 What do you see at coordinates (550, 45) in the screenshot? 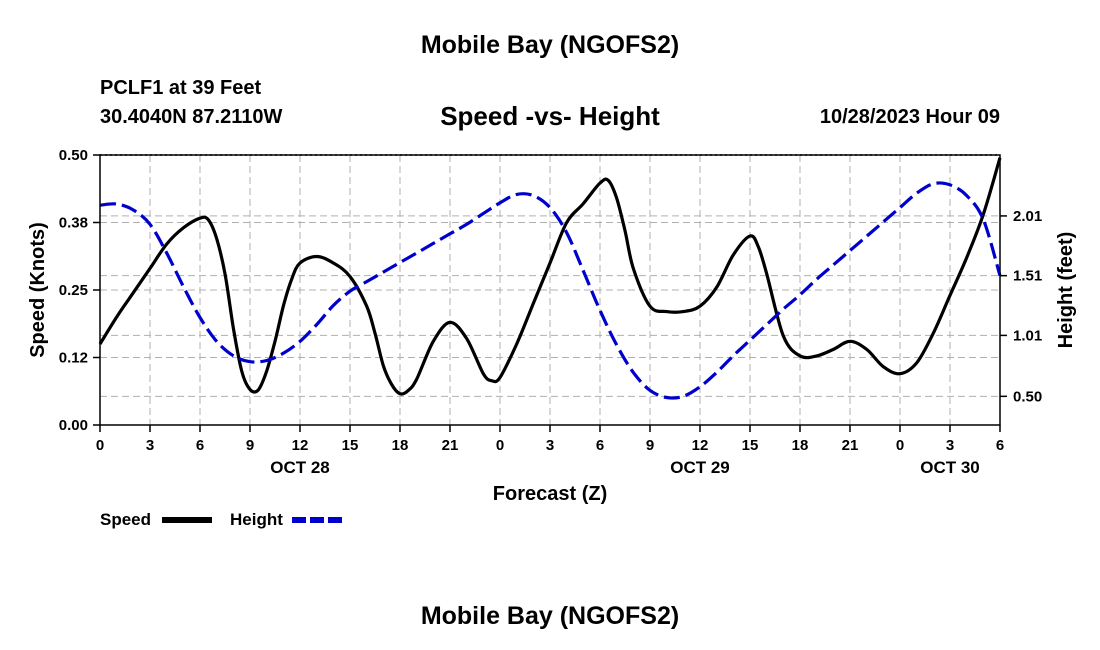
I see `page-title: Mobile Bay (NGOFS2)` at bounding box center [550, 45].